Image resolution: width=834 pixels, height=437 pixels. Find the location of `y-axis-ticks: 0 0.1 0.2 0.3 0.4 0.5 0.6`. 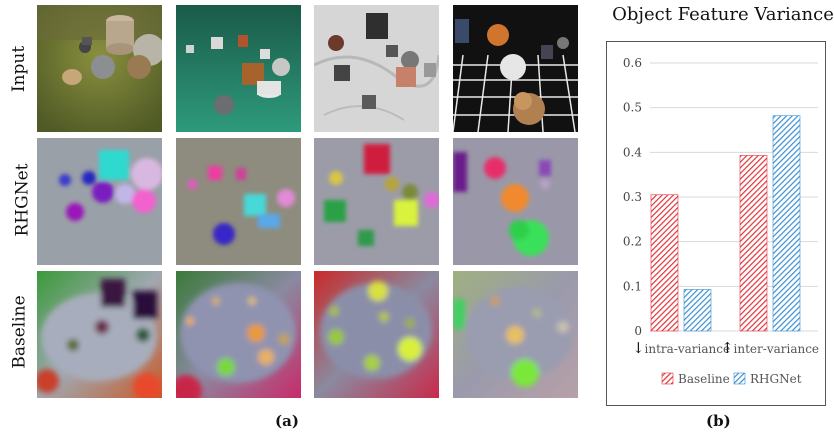

y-axis-ticks: 0 0.1 0.2 0.3 0.4 0.5 0.6 is located at coordinates (632, 197).